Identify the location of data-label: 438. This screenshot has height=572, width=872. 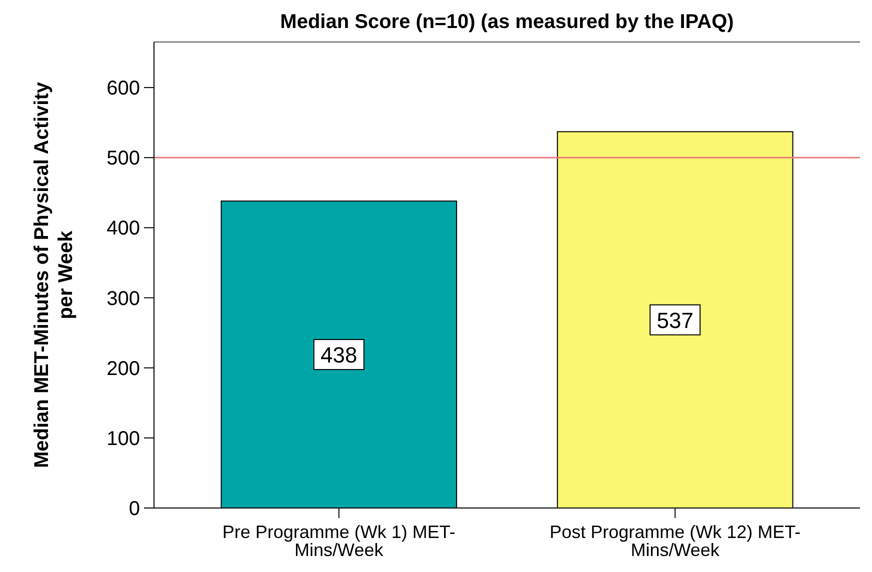
(339, 355).